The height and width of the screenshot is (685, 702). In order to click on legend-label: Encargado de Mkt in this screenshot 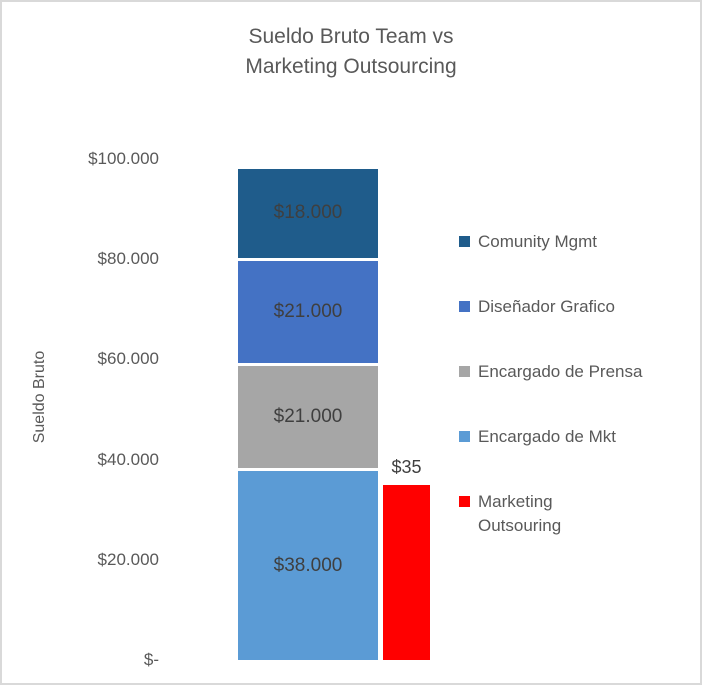, I will do `click(547, 436)`.